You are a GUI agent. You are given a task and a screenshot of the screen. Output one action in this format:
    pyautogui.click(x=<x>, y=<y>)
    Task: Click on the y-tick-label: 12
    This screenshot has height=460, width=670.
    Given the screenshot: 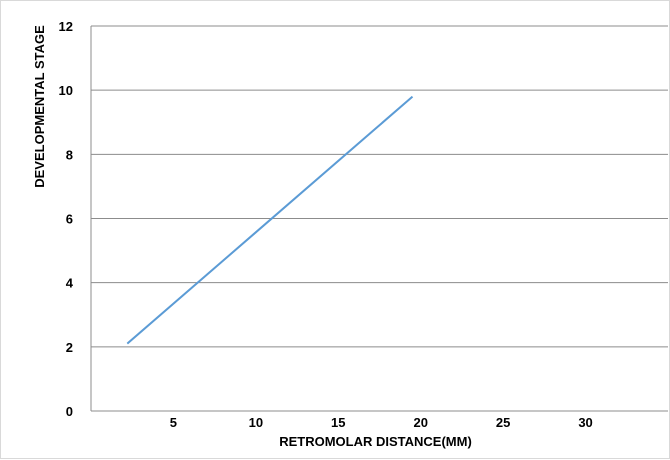 What is the action you would take?
    pyautogui.click(x=66, y=26)
    